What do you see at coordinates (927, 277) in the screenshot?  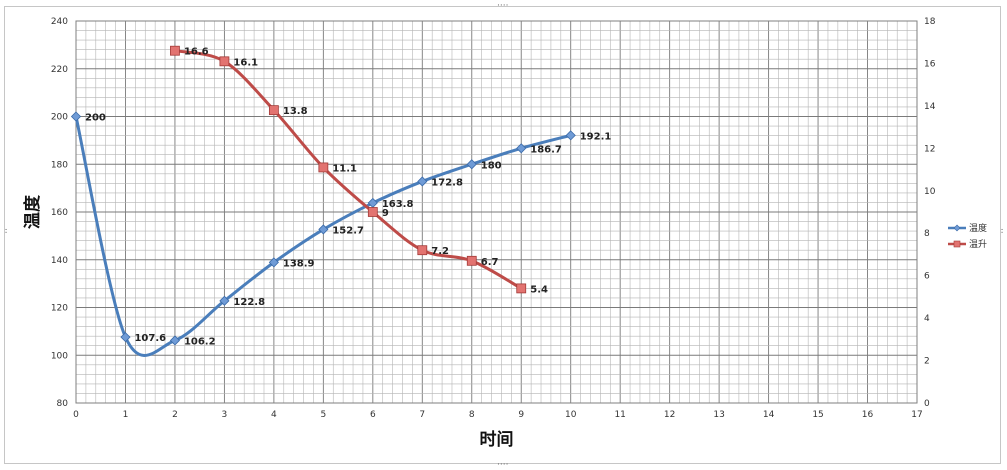 I see `y-right-tick-label: 6` at bounding box center [927, 277].